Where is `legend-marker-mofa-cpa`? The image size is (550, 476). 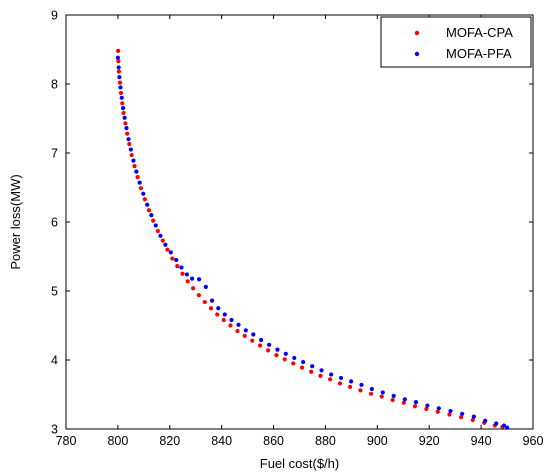 legend-marker-mofa-cpa is located at coordinates (417, 33).